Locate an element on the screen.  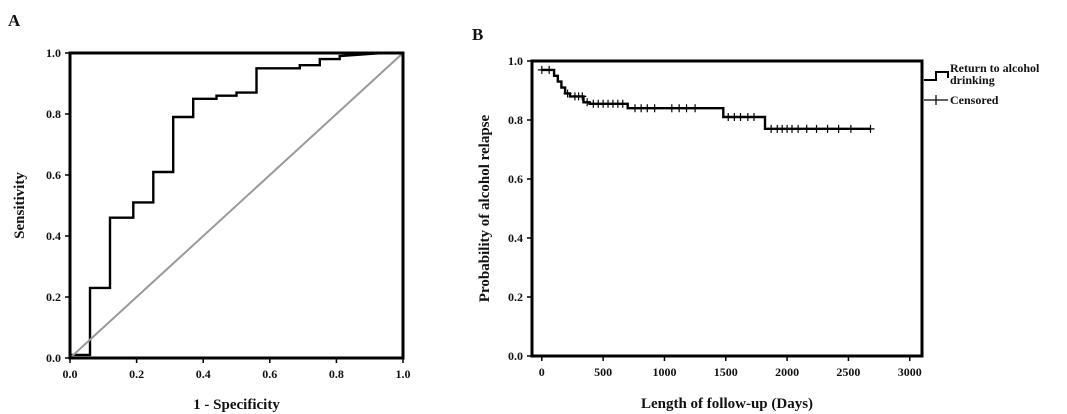
x-tick-label: 1.0 is located at coordinates (403, 374).